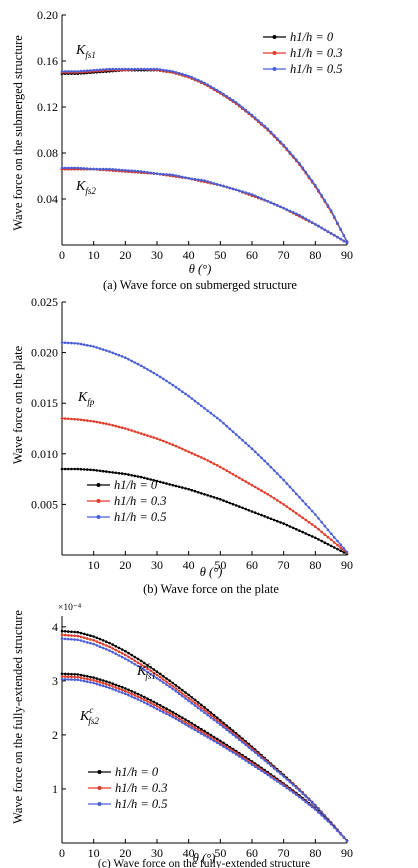 This screenshot has width=418, height=868. Describe the element at coordinates (127, 501) in the screenshot. I see `legend-entry-b-1: h1/h = 0.3` at that location.